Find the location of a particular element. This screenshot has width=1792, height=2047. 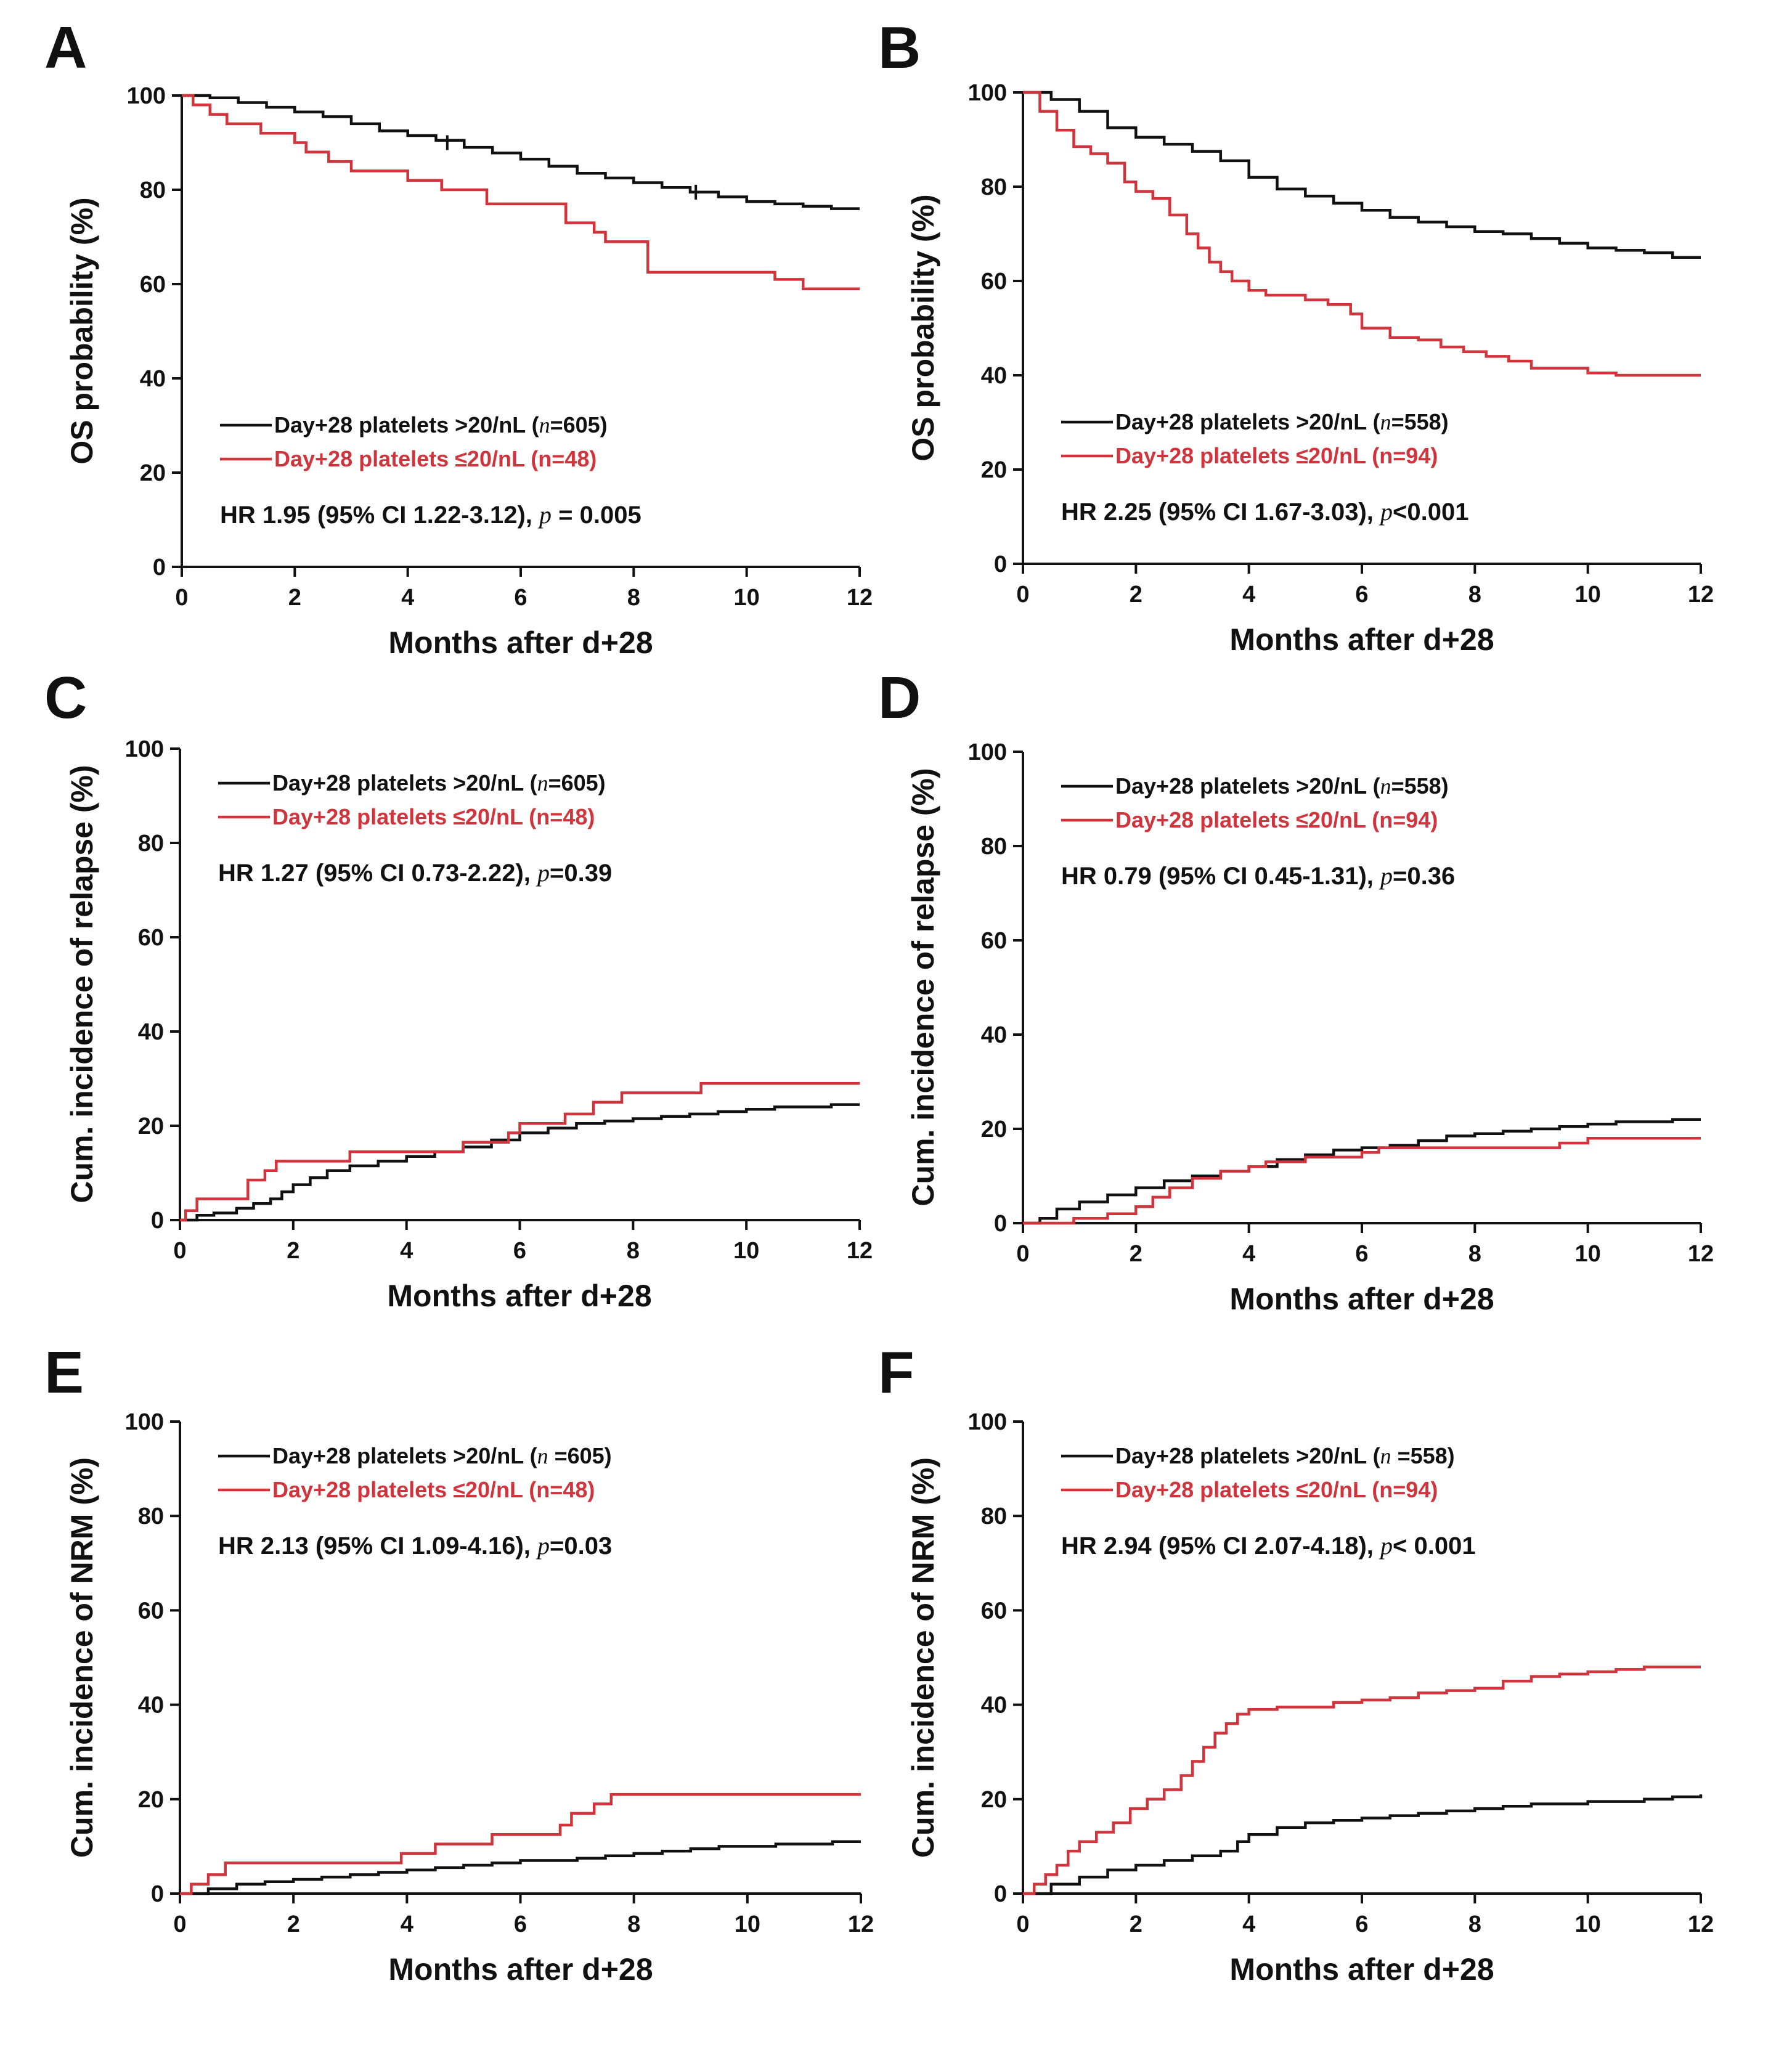

hazard-ratio-annotation: HR 2.94 (95% CI 2.07-4.18), p< 0.001 is located at coordinates (1268, 1546).